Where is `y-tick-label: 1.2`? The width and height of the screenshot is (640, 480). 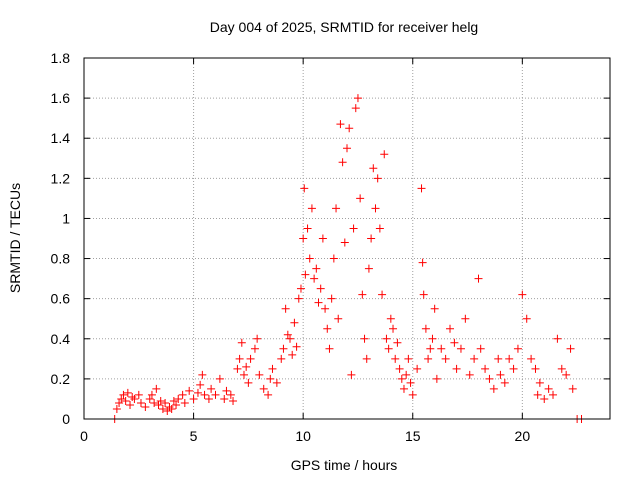 y-tick-label: 1.2 is located at coordinates (61, 178).